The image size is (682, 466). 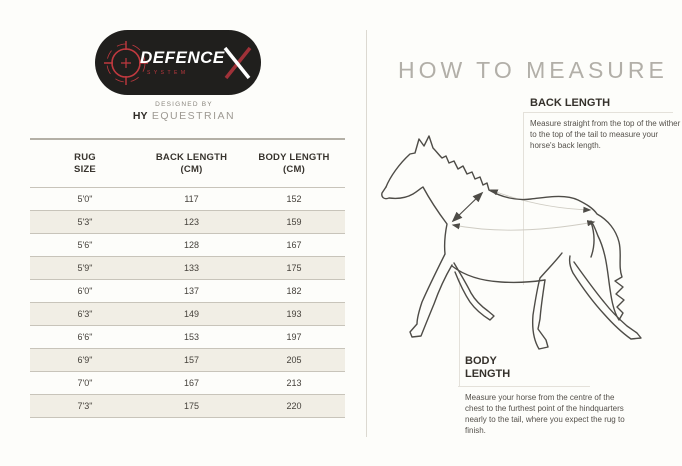 I want to click on panel-divider, so click(x=366, y=233).